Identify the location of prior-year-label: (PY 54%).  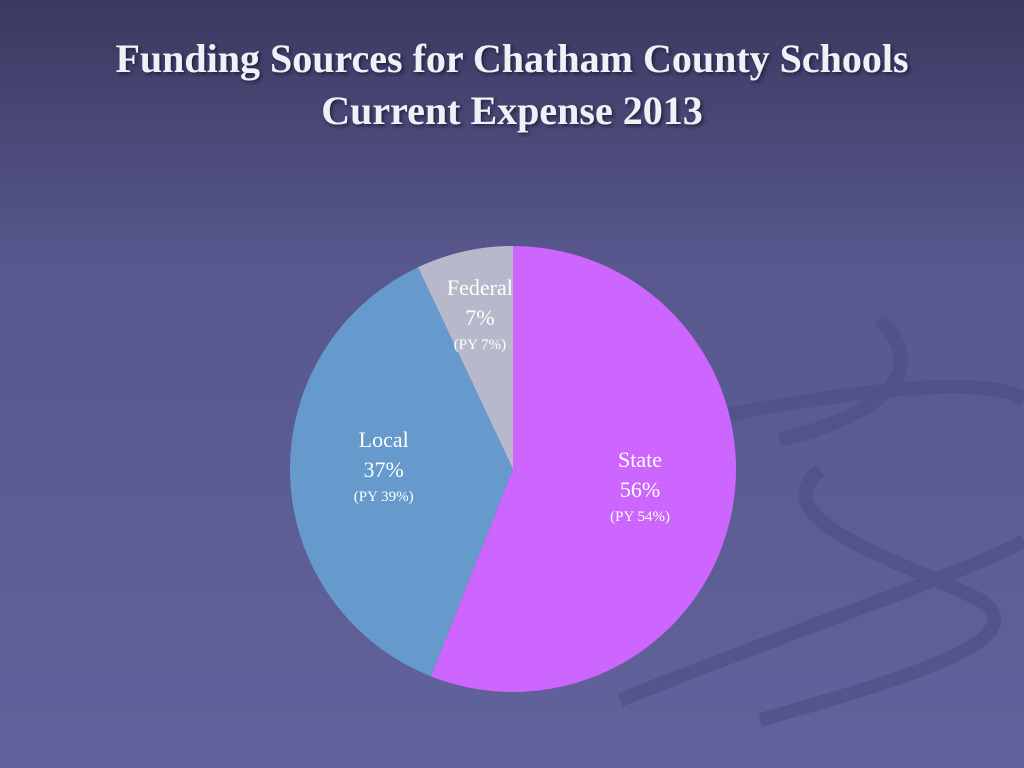
(640, 517).